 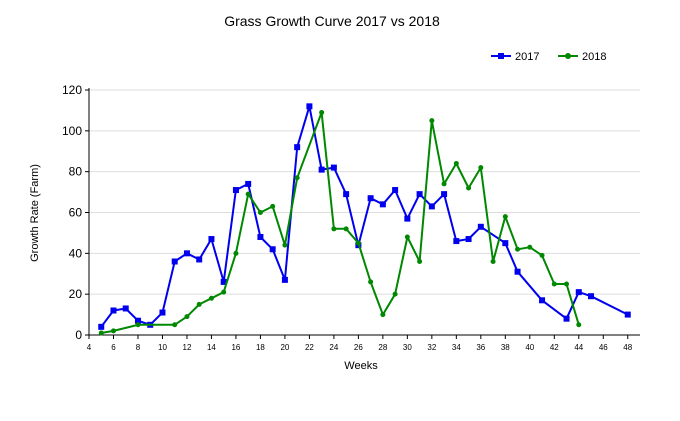 I want to click on x-tick-label: 6, so click(x=113, y=347).